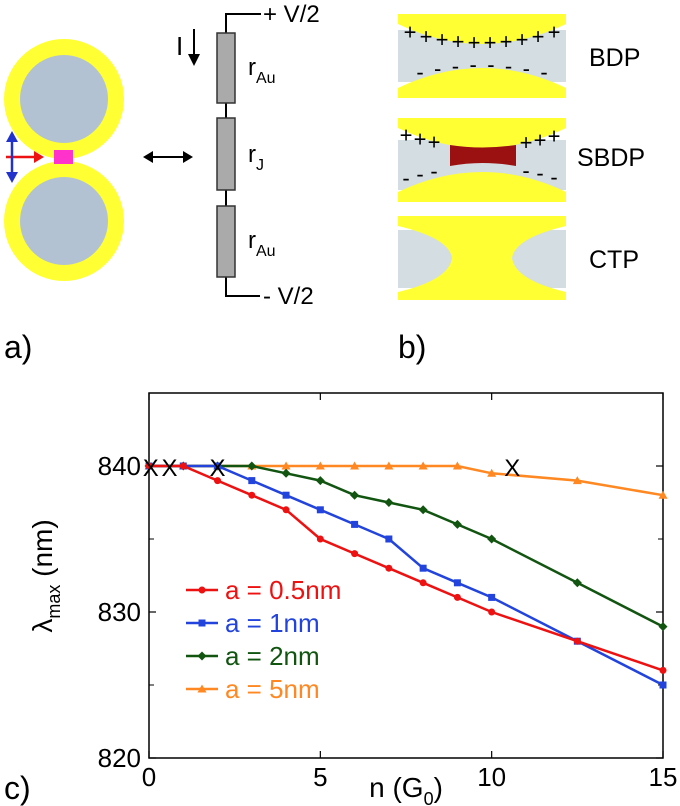  I want to click on sbdp-bottom-gold, so click(482, 187).